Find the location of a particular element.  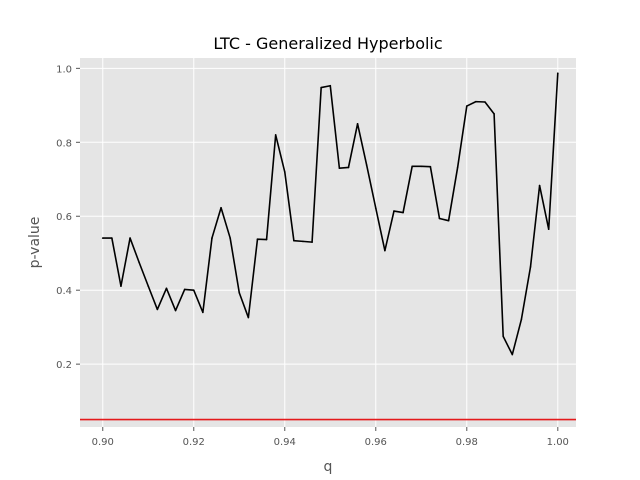

x-axis: 0.90 0.92 0.94 0.96 0.98 1.00 is located at coordinates (330, 437).